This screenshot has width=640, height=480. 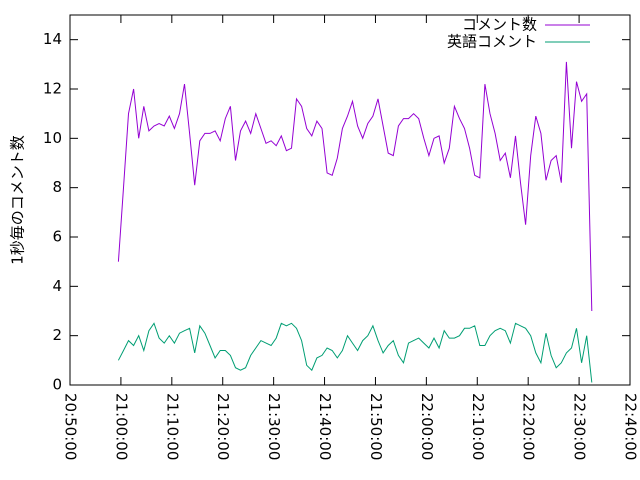 I want to click on x-tick-label: 22:30:00, so click(x=580, y=426).